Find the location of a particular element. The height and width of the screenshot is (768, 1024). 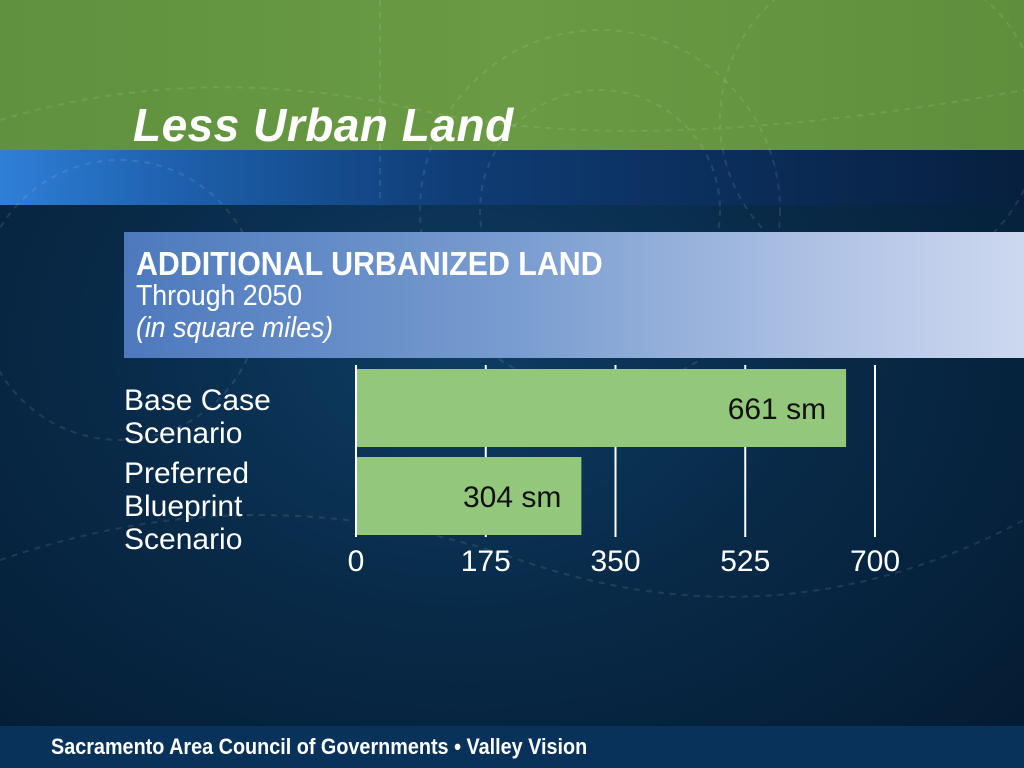

category-label-line: Blueprint is located at coordinates (183, 506).